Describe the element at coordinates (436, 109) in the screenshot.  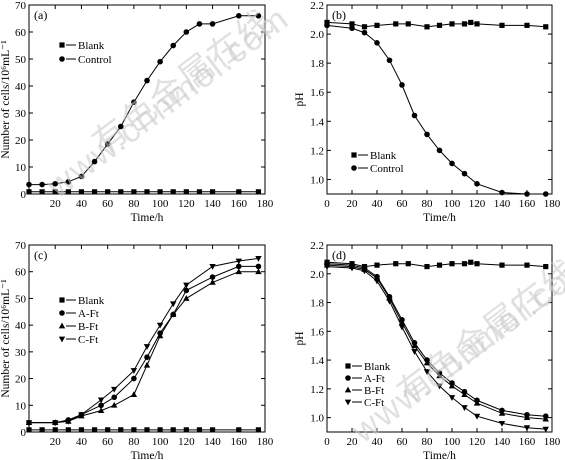
I see `series-line` at that location.